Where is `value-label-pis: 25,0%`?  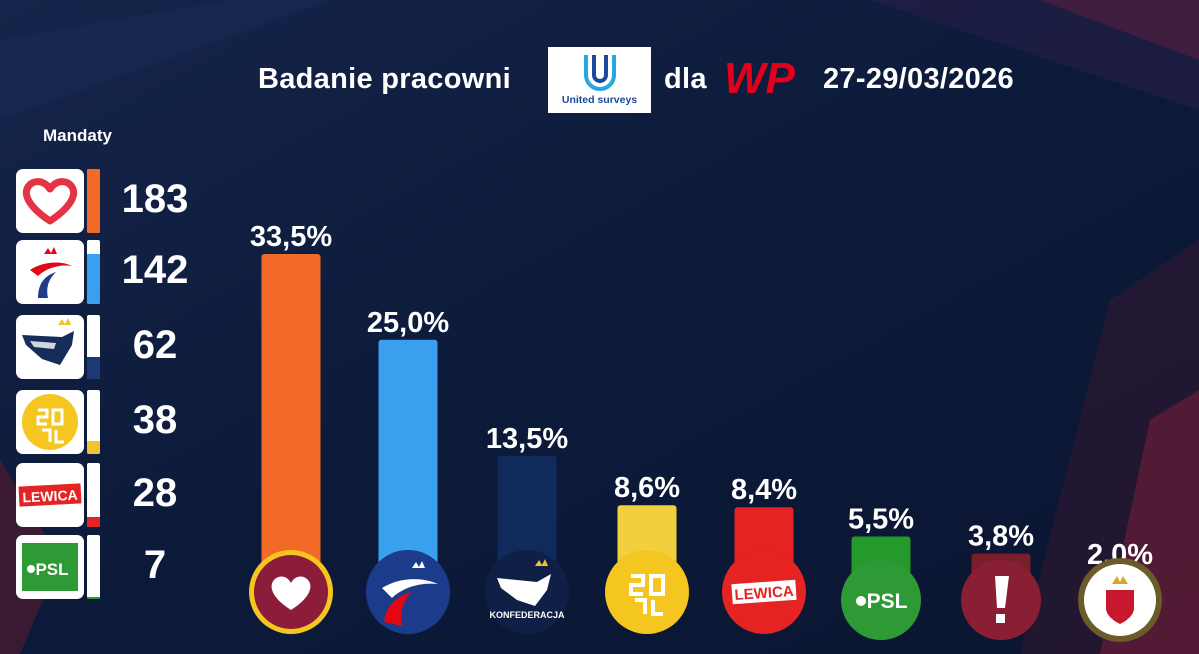 value-label-pis: 25,0% is located at coordinates (408, 323).